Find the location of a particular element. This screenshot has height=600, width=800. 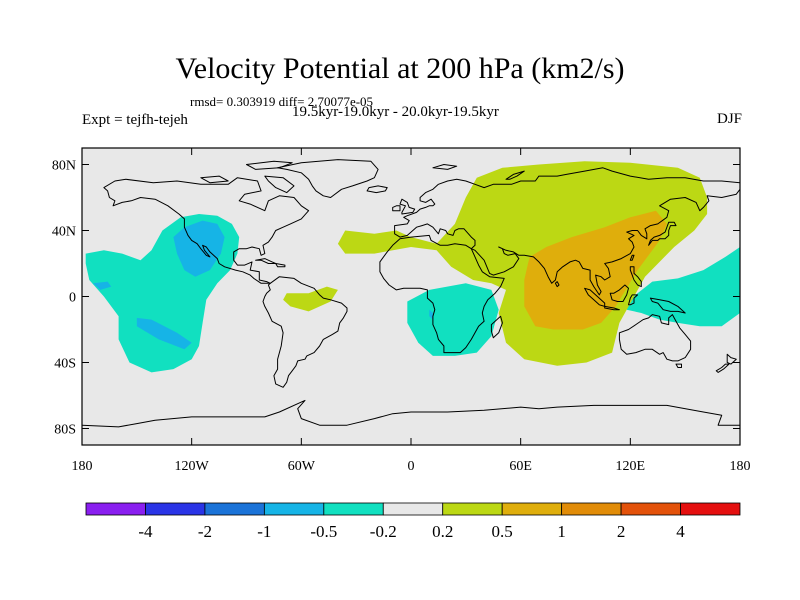

coastline-svalbard is located at coordinates (445, 167).